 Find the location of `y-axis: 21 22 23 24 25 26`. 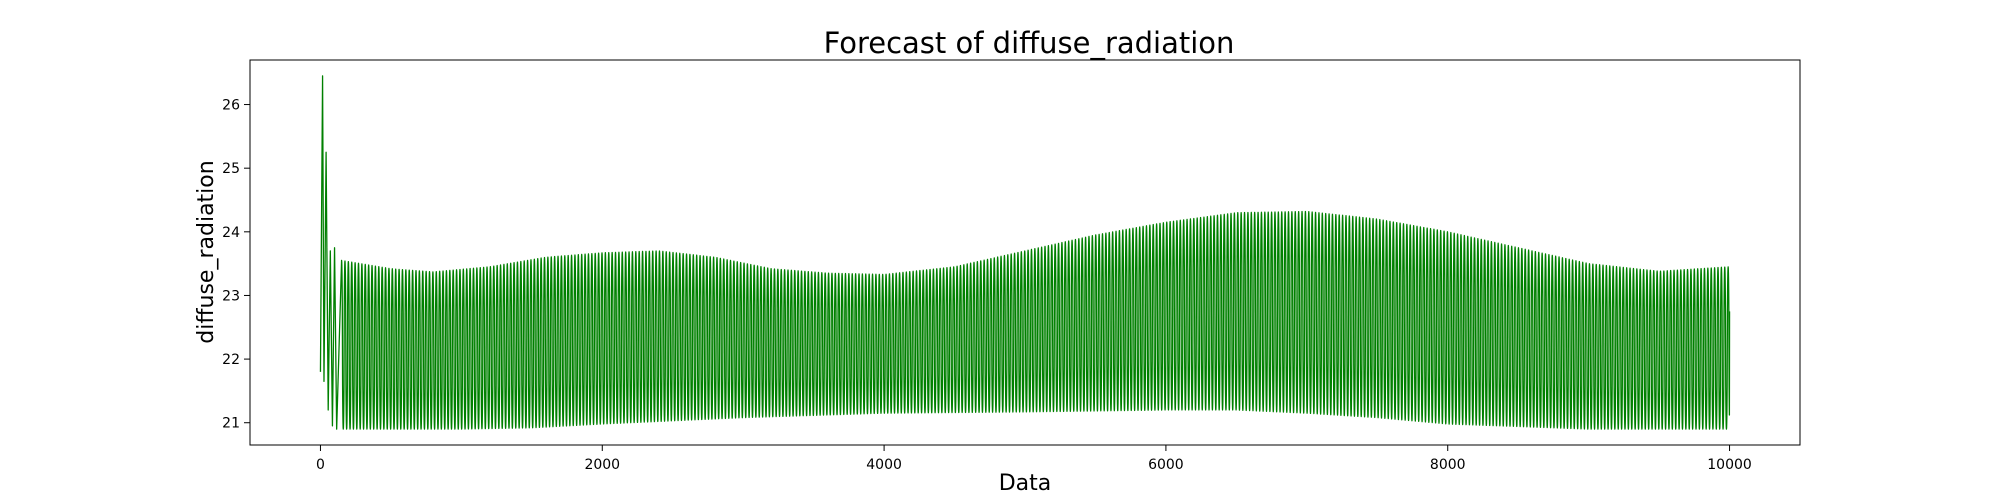

y-axis: 21 22 23 24 25 26 is located at coordinates (236, 265).